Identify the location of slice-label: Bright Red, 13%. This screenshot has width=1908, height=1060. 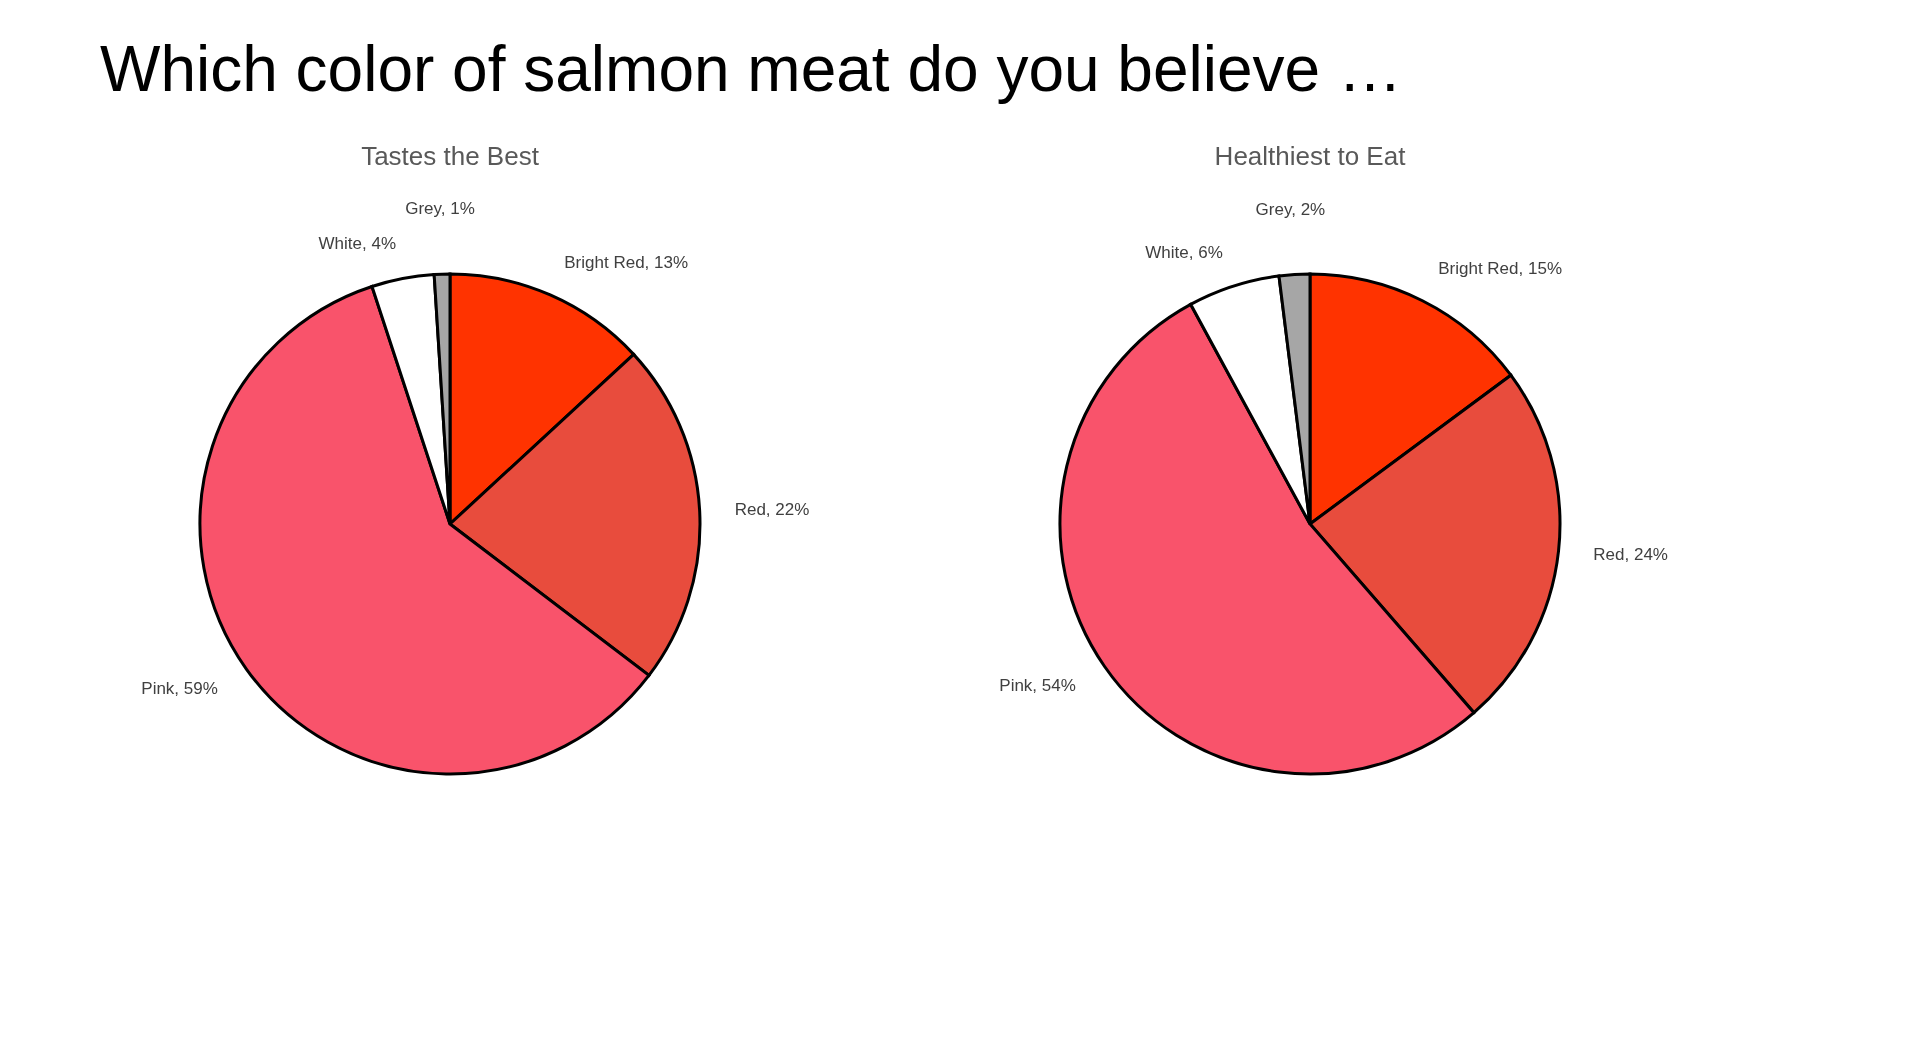
(626, 262).